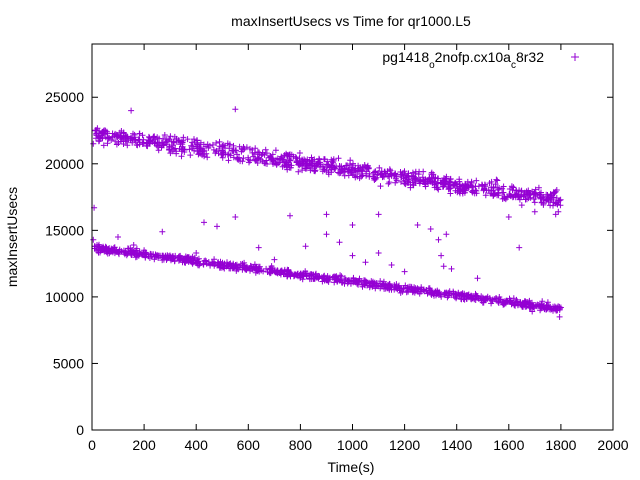 Image resolution: width=640 pixels, height=480 pixels. I want to click on x-tick-label: 0, so click(92, 445).